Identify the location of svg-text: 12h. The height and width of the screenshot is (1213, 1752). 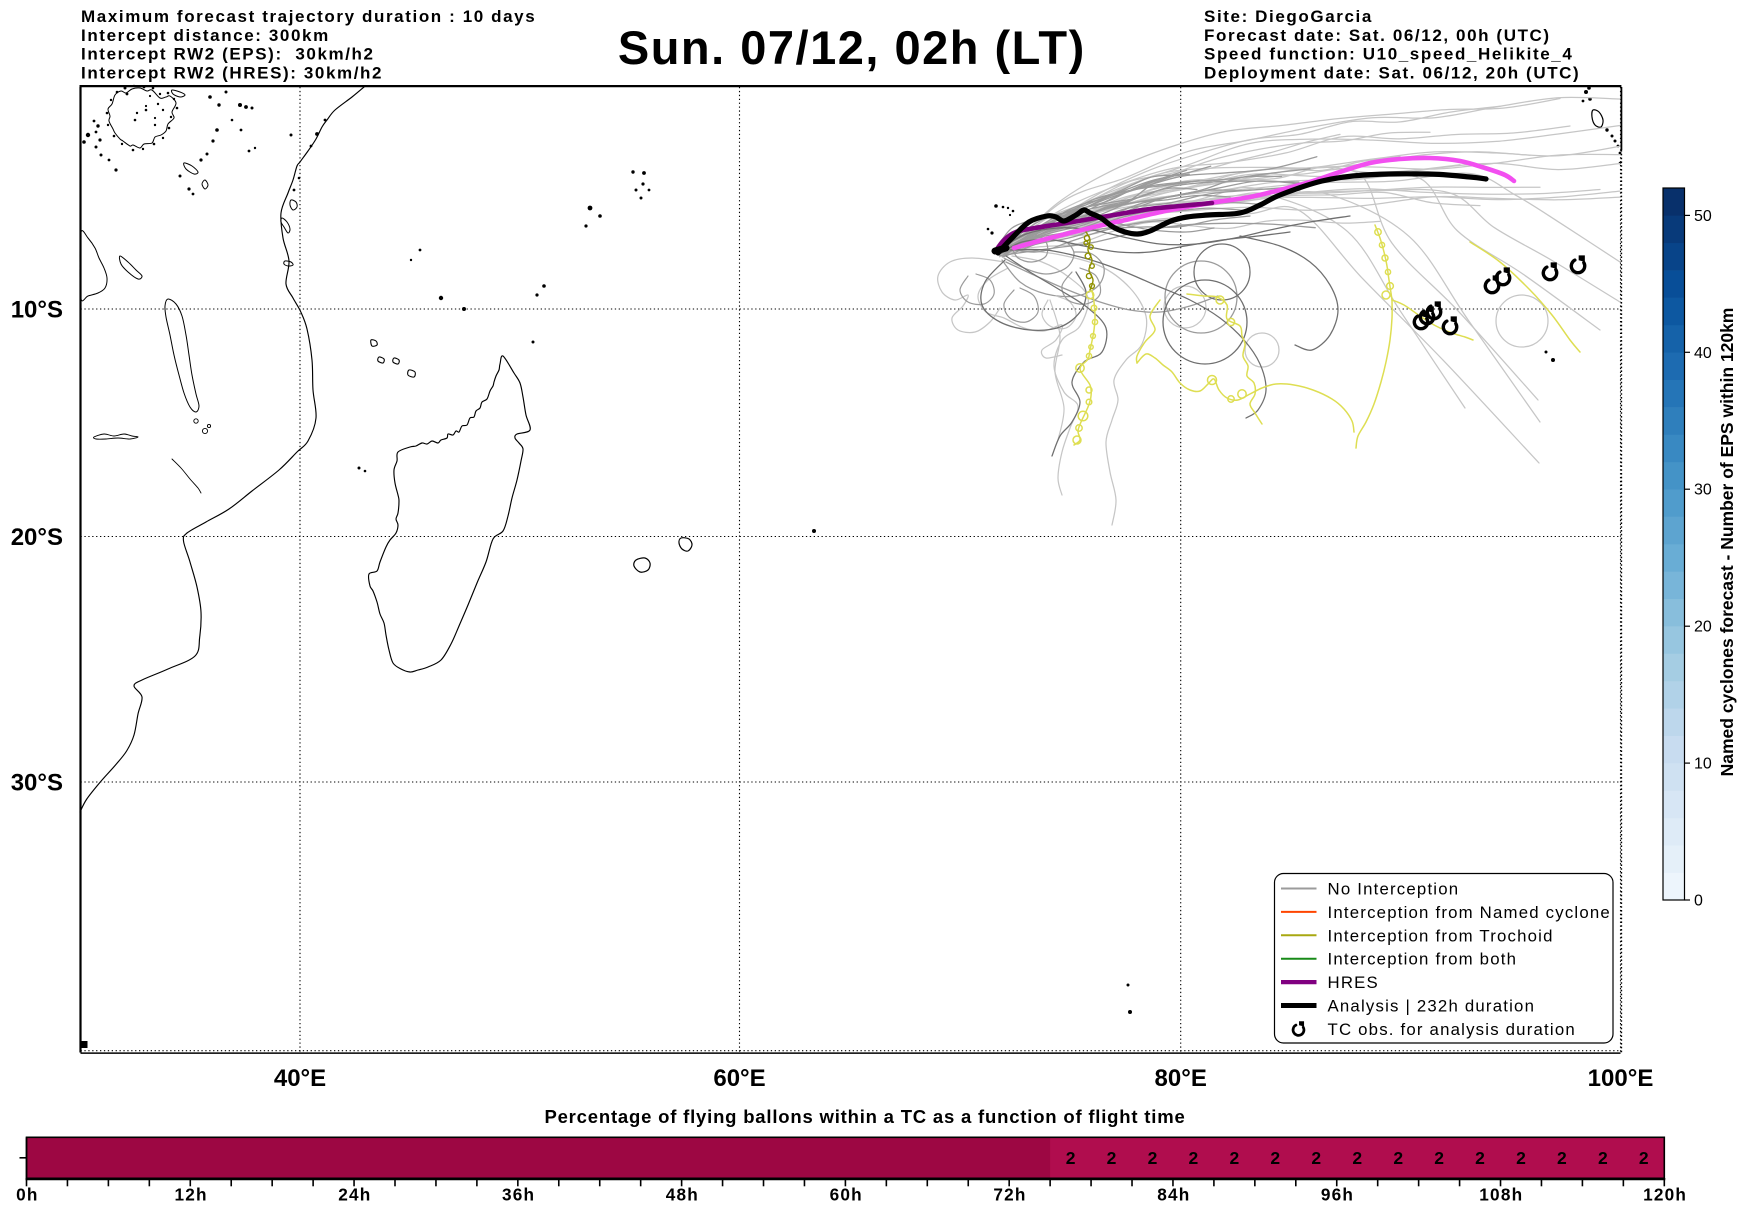
(190, 1195).